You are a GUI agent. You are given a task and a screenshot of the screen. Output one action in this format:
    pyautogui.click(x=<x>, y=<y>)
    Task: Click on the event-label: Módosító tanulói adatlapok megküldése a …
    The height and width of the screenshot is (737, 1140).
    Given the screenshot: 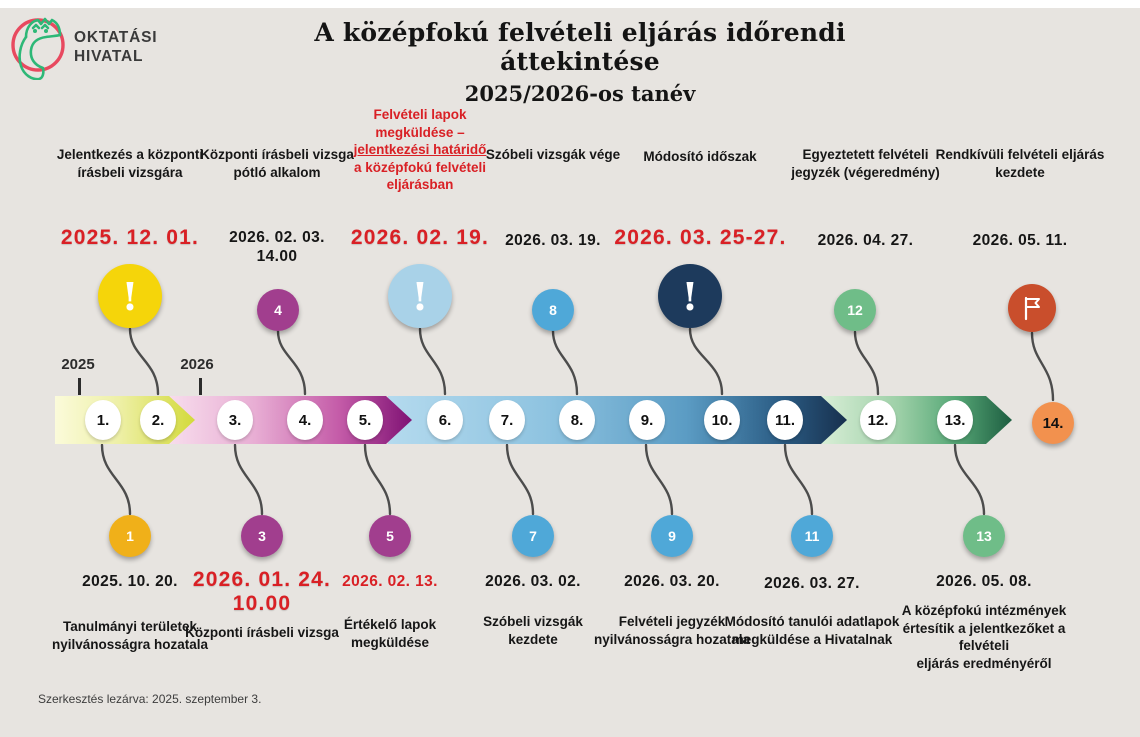 What is the action you would take?
    pyautogui.click(x=812, y=630)
    